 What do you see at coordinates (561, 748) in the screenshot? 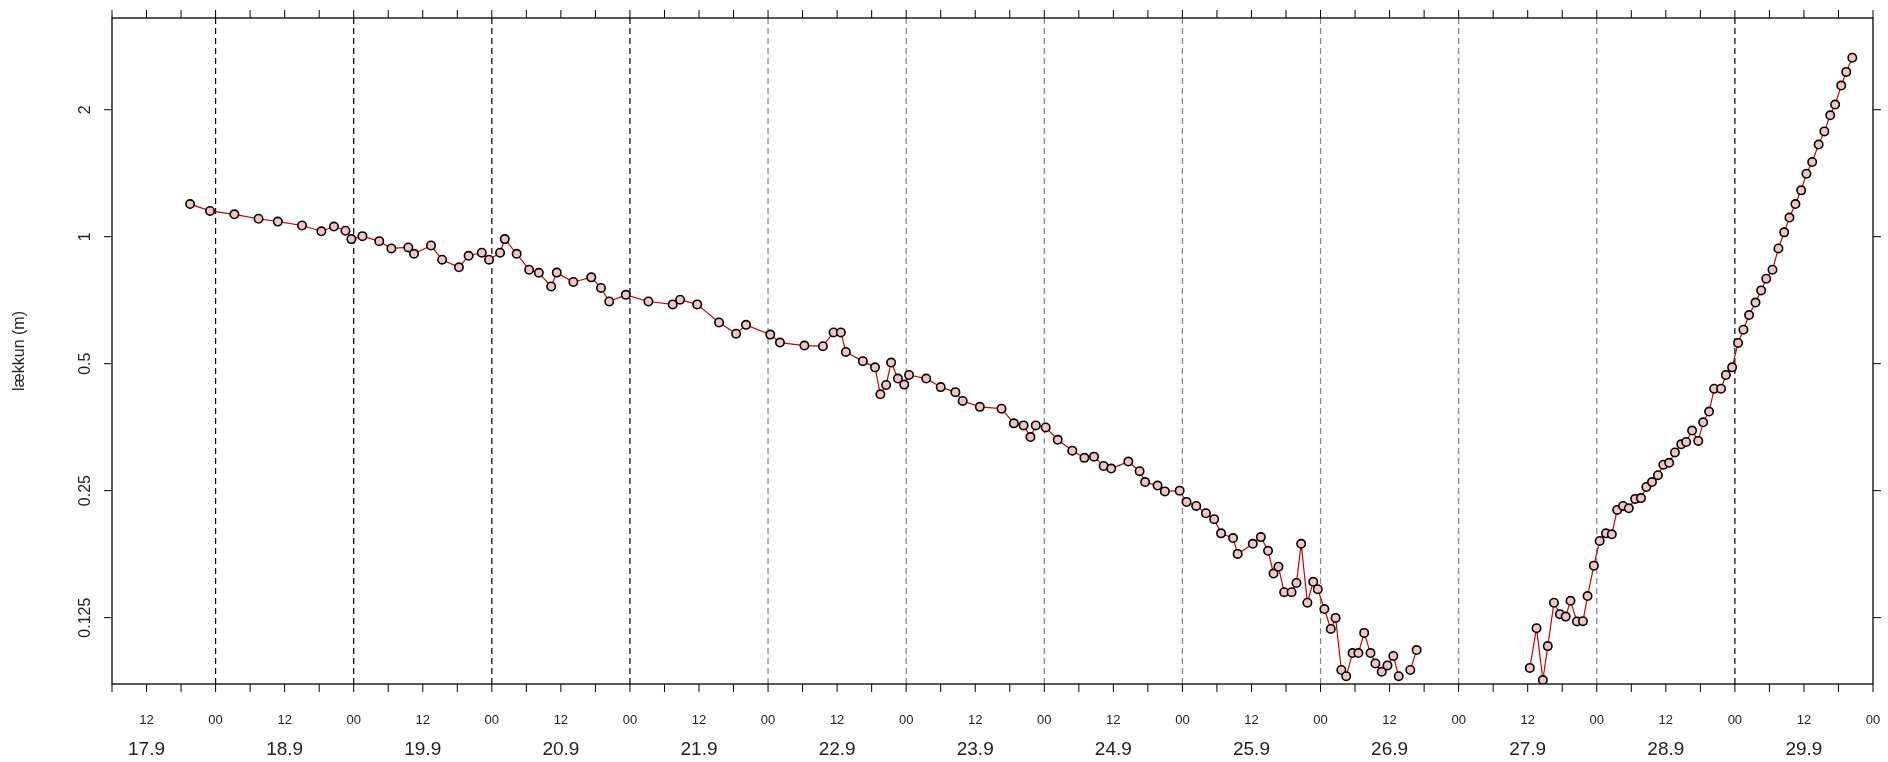
I see `x2-tick-label: 20.9` at bounding box center [561, 748].